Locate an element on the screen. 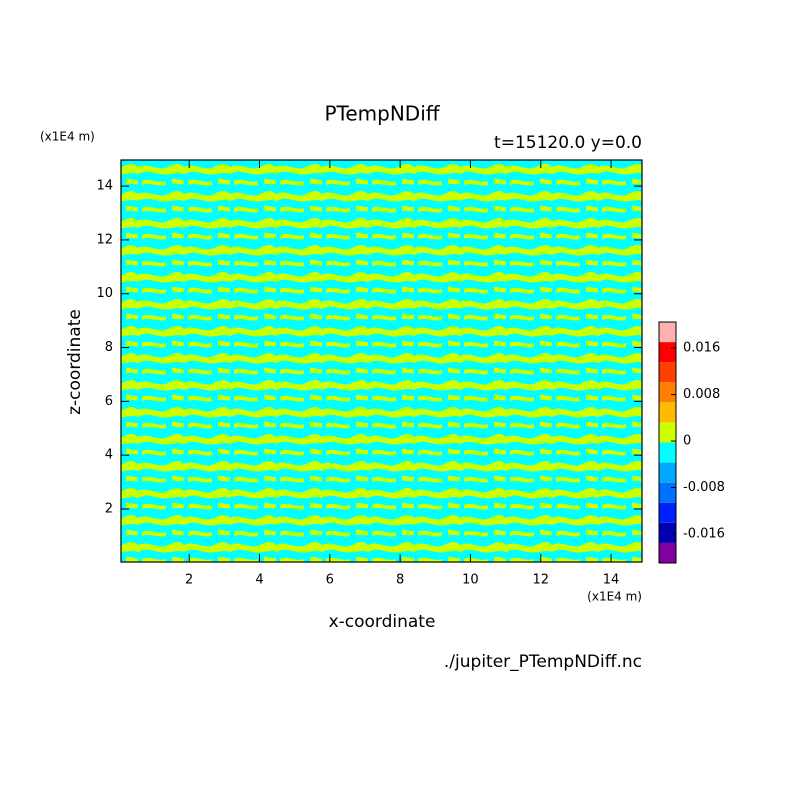 The width and height of the screenshot is (804, 804). colorbar-tick-label: 0 is located at coordinates (687, 441).